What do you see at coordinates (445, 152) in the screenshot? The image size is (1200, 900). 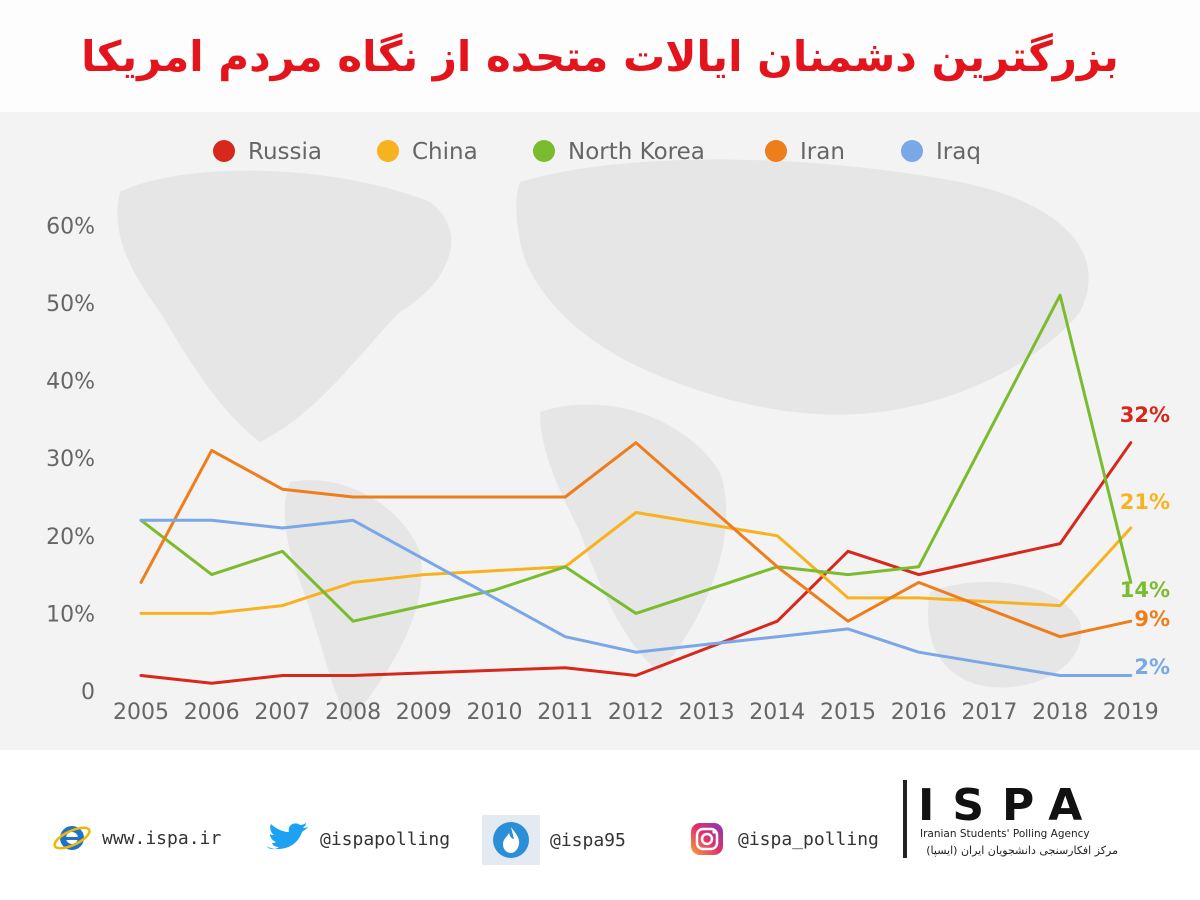 I see `legend-label: China` at bounding box center [445, 152].